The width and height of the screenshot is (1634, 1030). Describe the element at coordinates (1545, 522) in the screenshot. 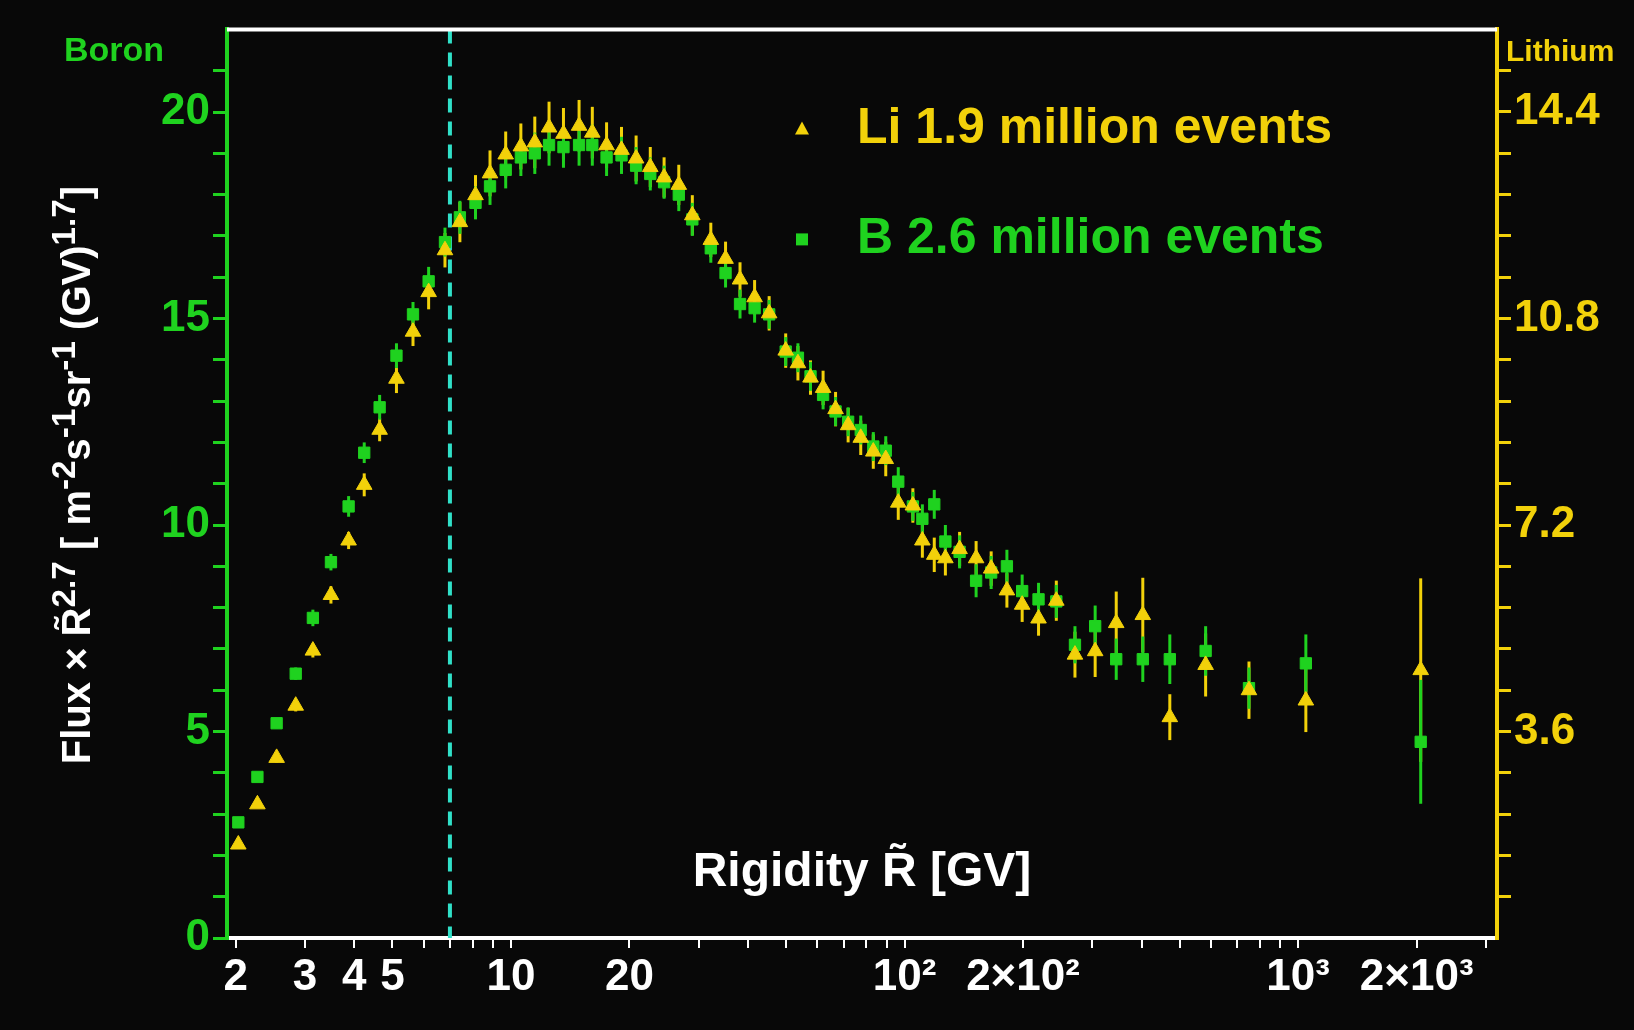

I see `y2-tick-label: 7.2` at that location.